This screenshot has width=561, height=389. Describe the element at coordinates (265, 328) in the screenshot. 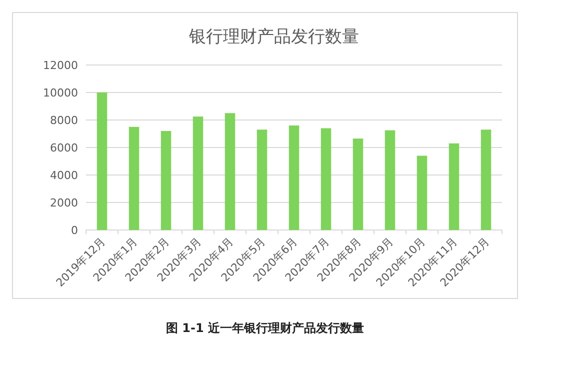

I see `caption: 图 1-1 近一年银行理财产品发行数量` at that location.